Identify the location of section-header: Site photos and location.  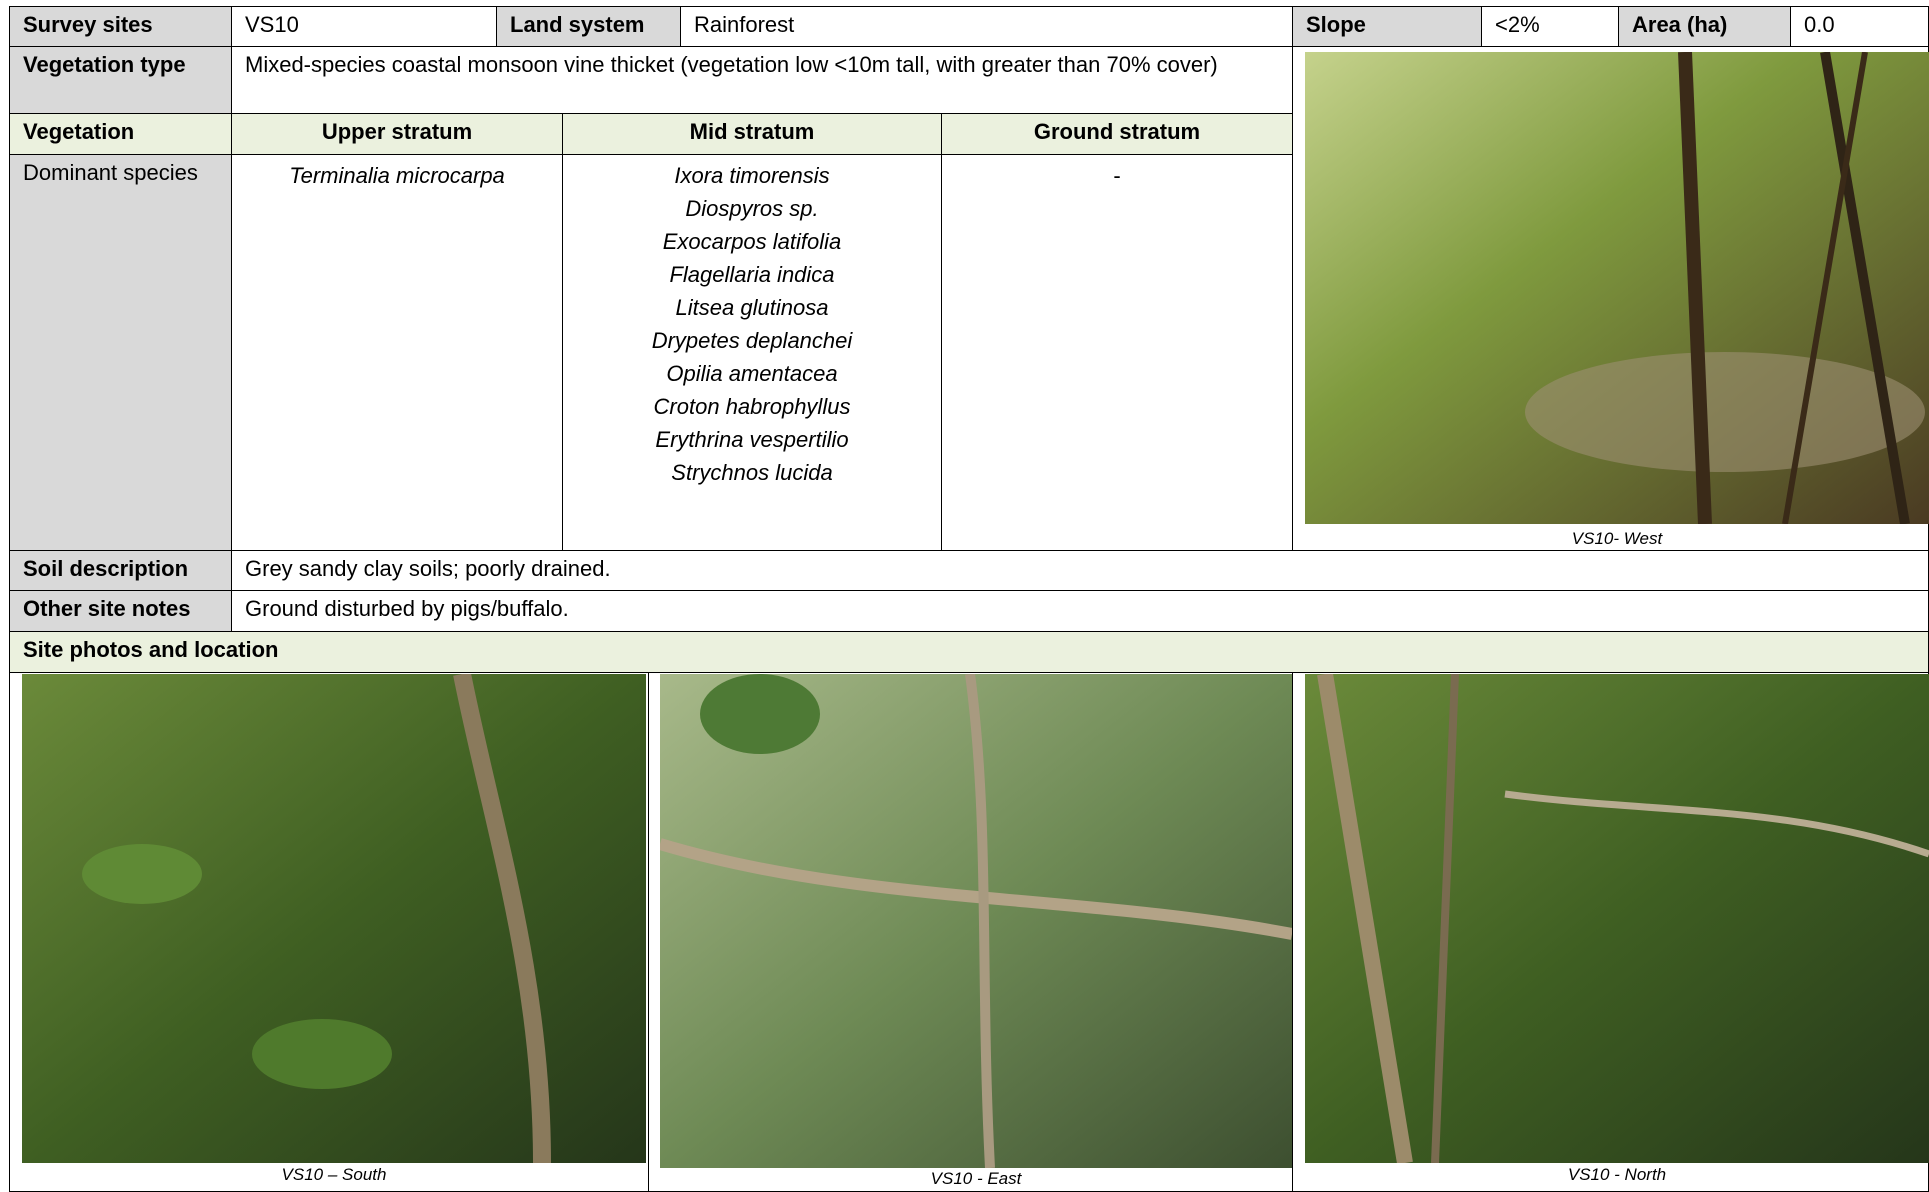
(969, 652).